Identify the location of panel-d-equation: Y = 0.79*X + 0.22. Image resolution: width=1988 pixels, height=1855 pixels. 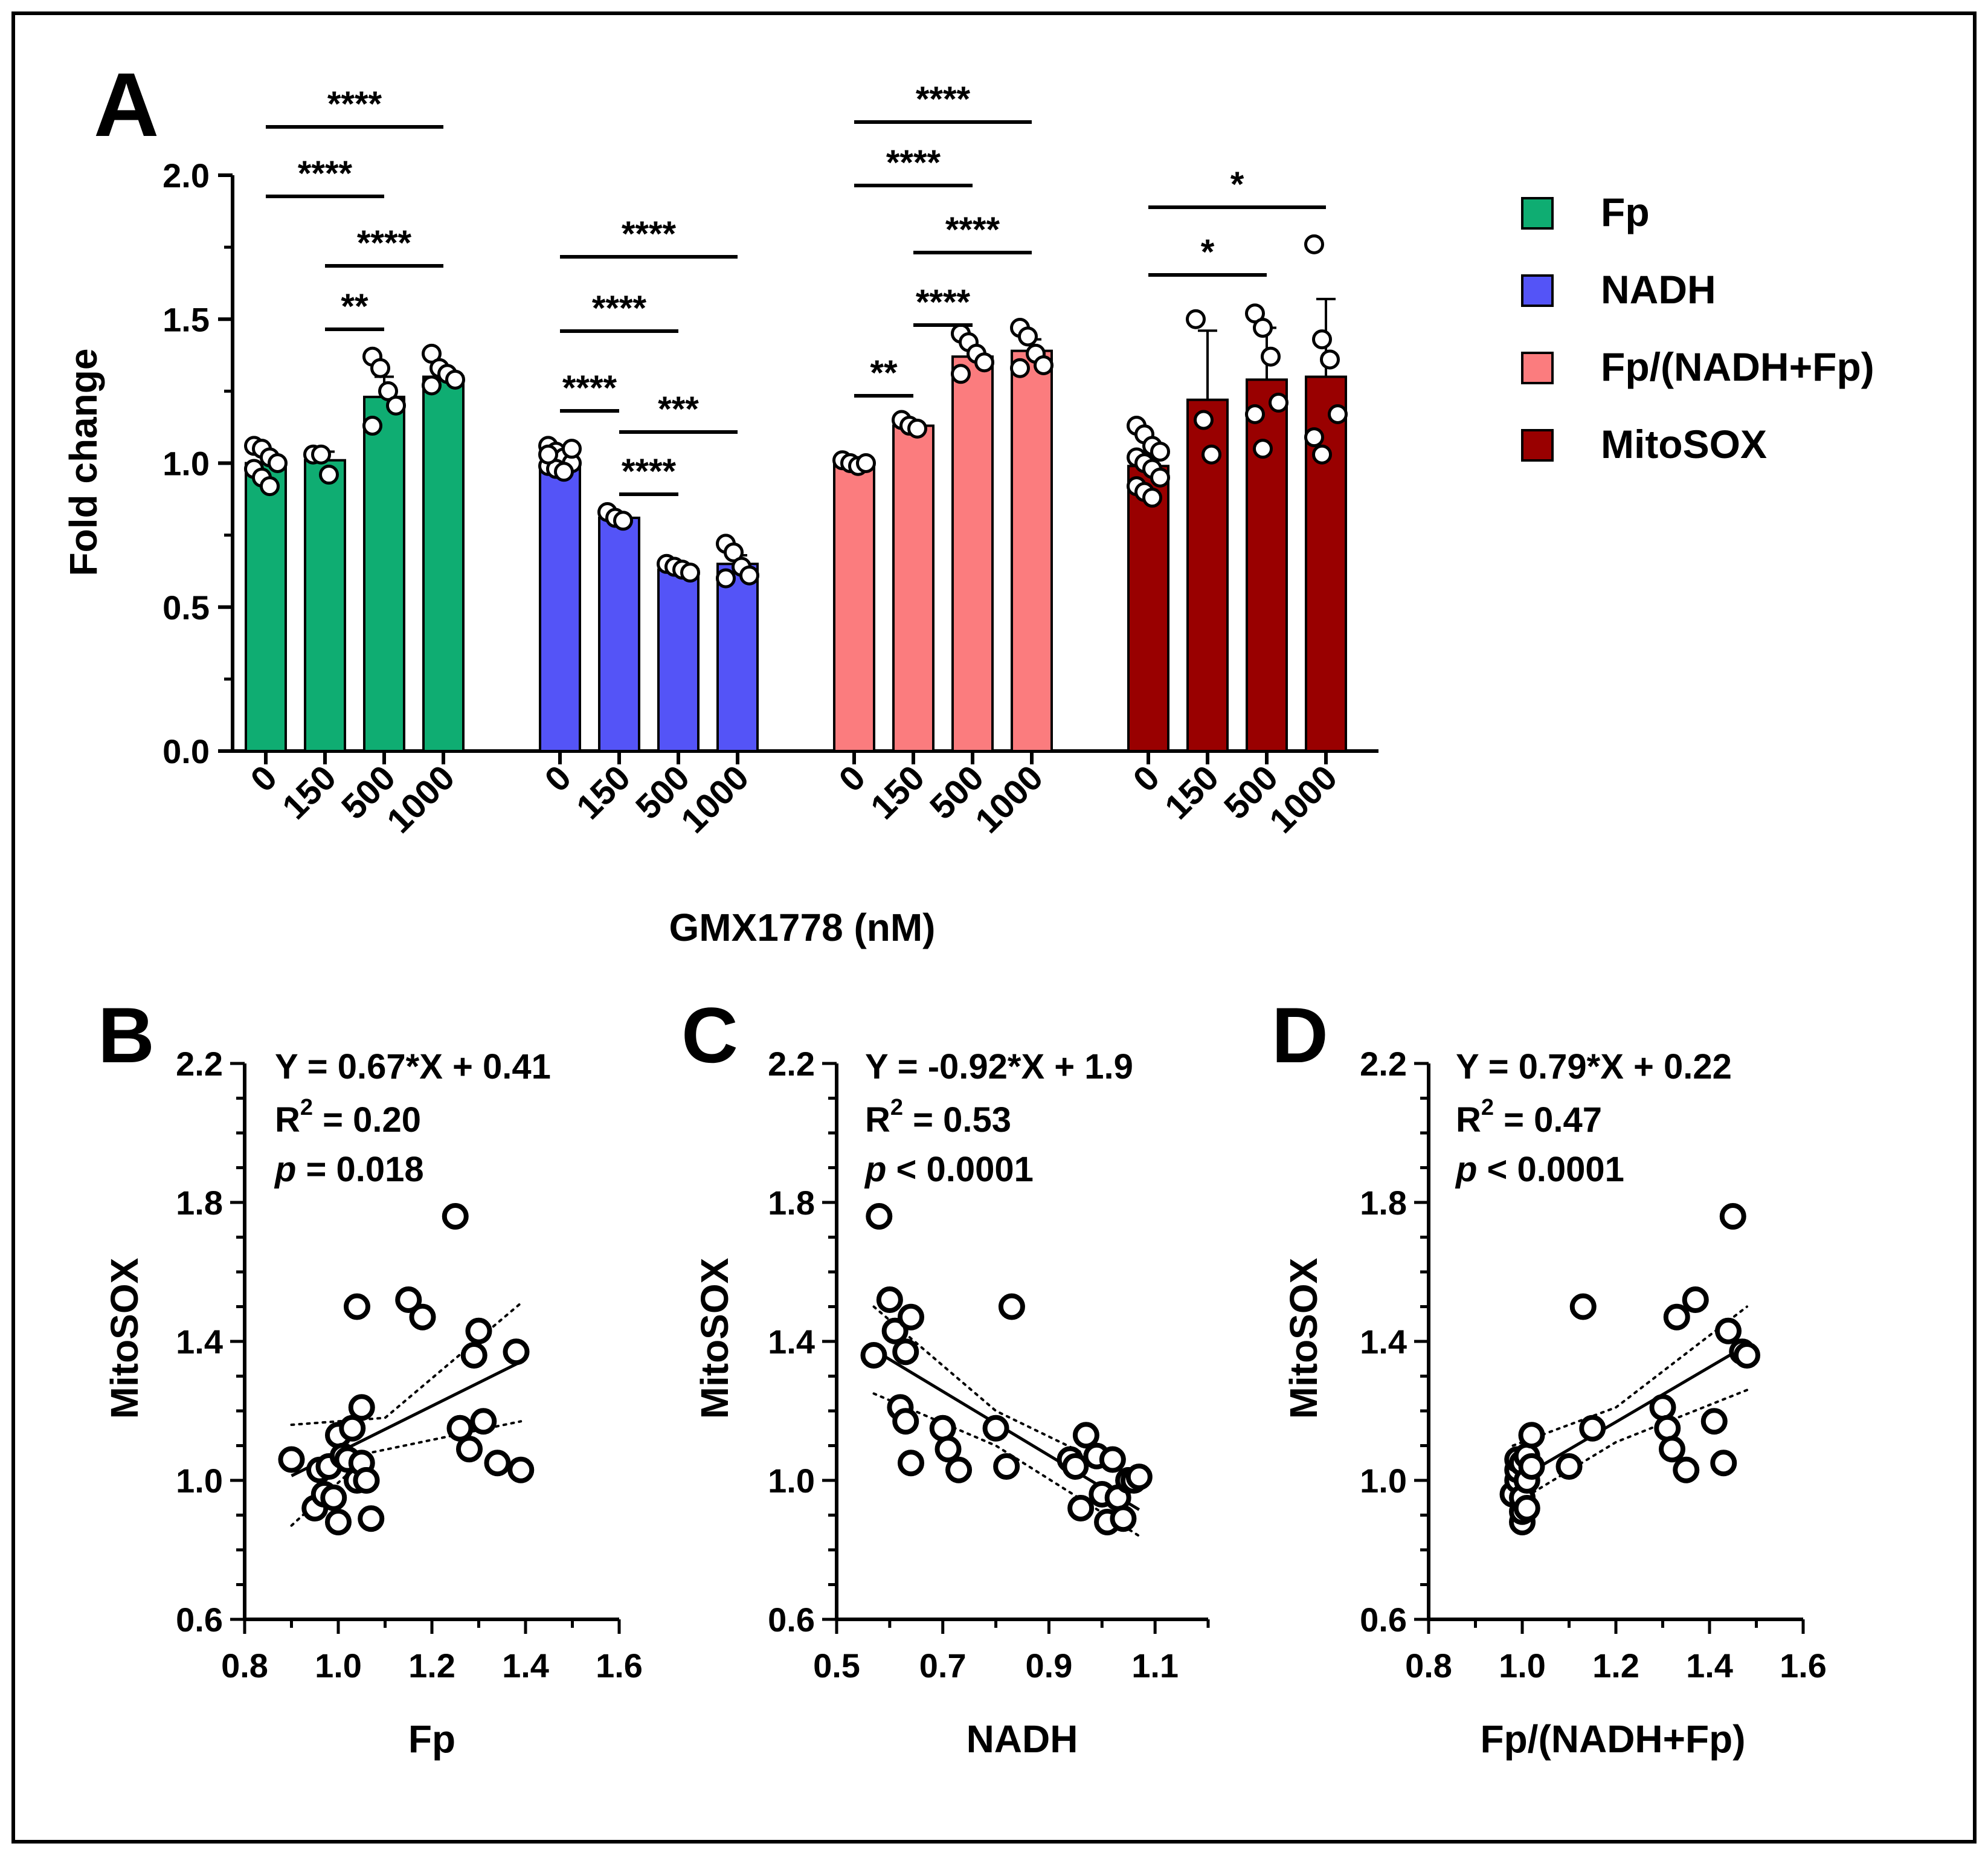
(1594, 1066).